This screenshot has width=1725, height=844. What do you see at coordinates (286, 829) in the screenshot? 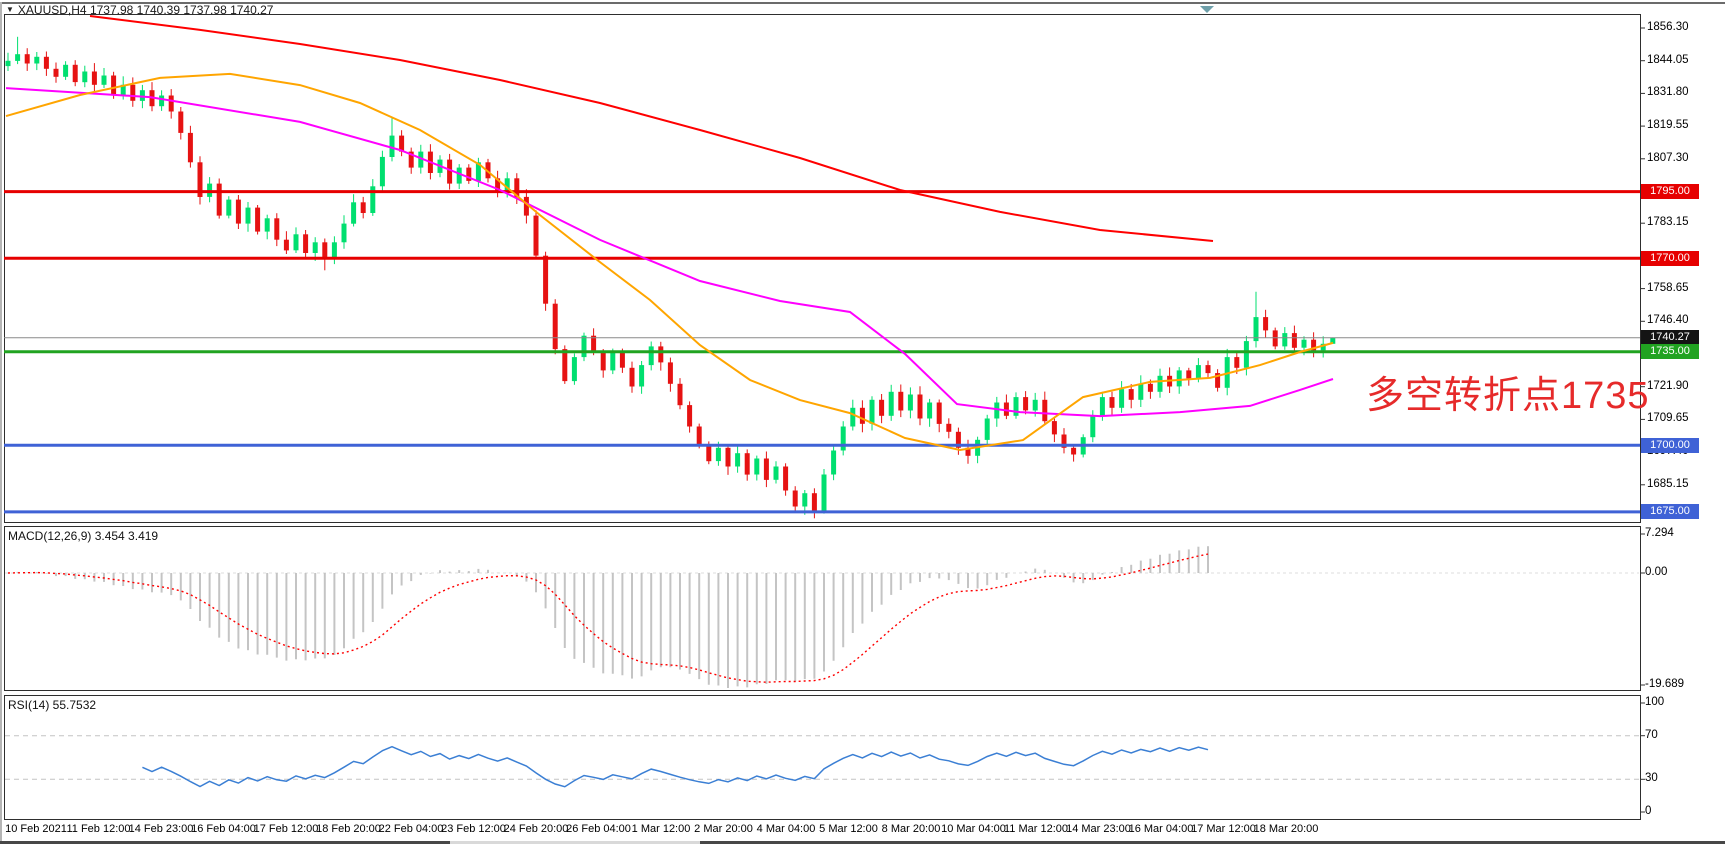
I see `time-axis-label: 17 Feb 12:00` at bounding box center [286, 829].